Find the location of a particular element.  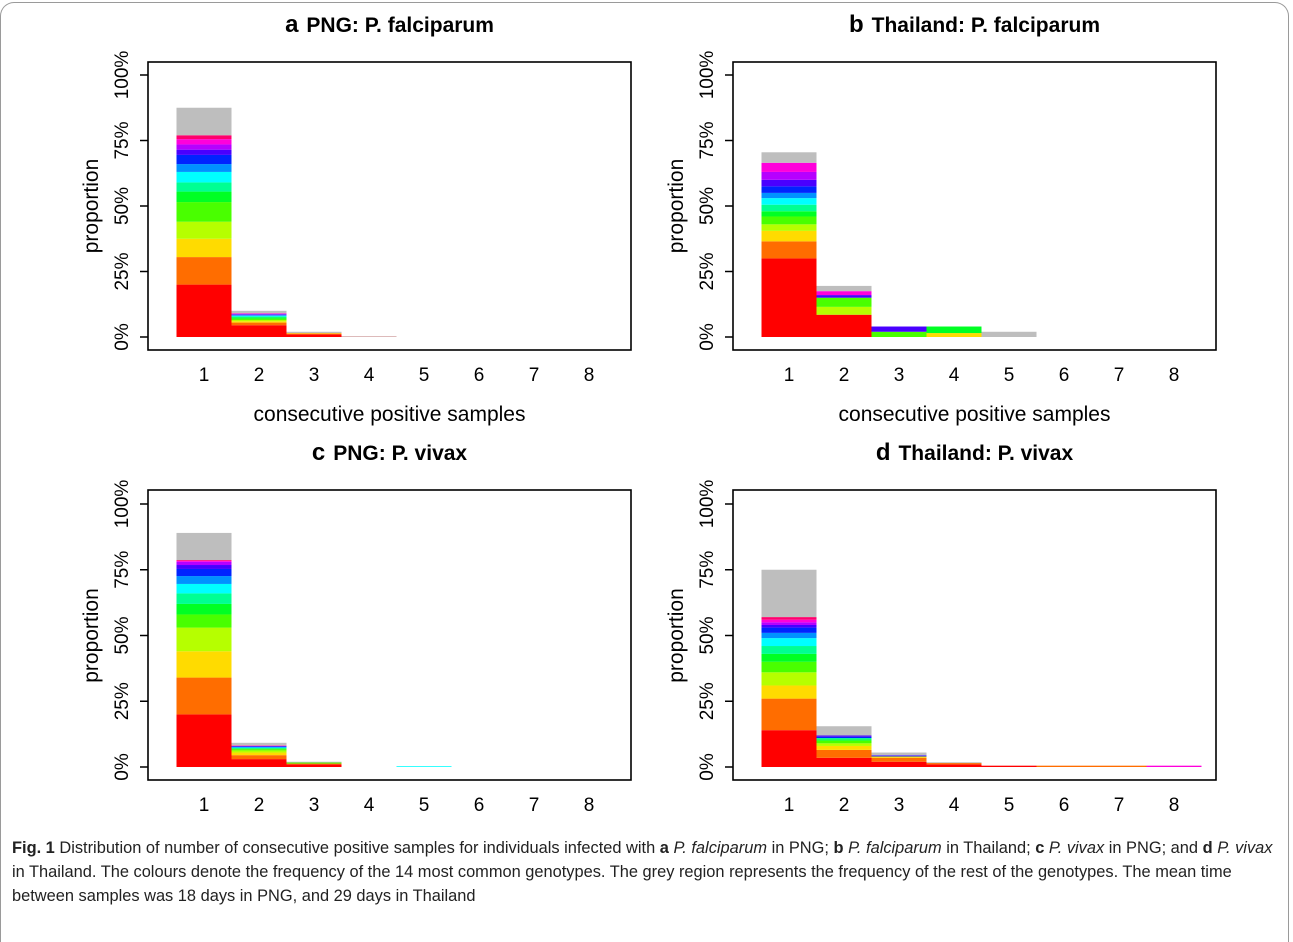

x-tick-label: 7 is located at coordinates (534, 375).